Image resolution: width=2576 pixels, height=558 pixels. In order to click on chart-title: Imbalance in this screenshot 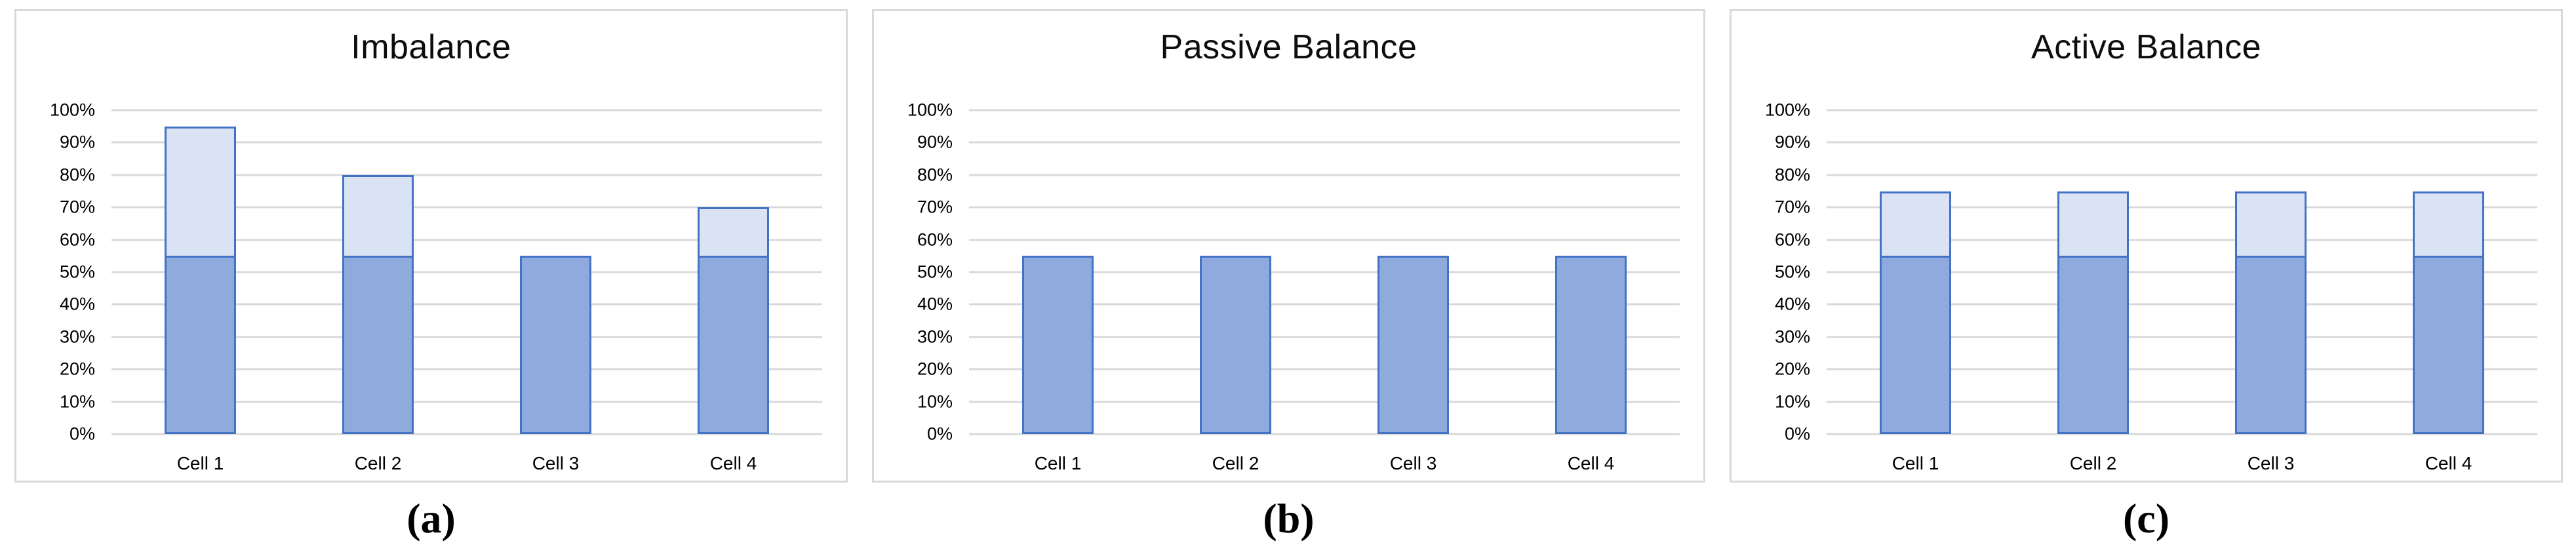, I will do `click(431, 47)`.